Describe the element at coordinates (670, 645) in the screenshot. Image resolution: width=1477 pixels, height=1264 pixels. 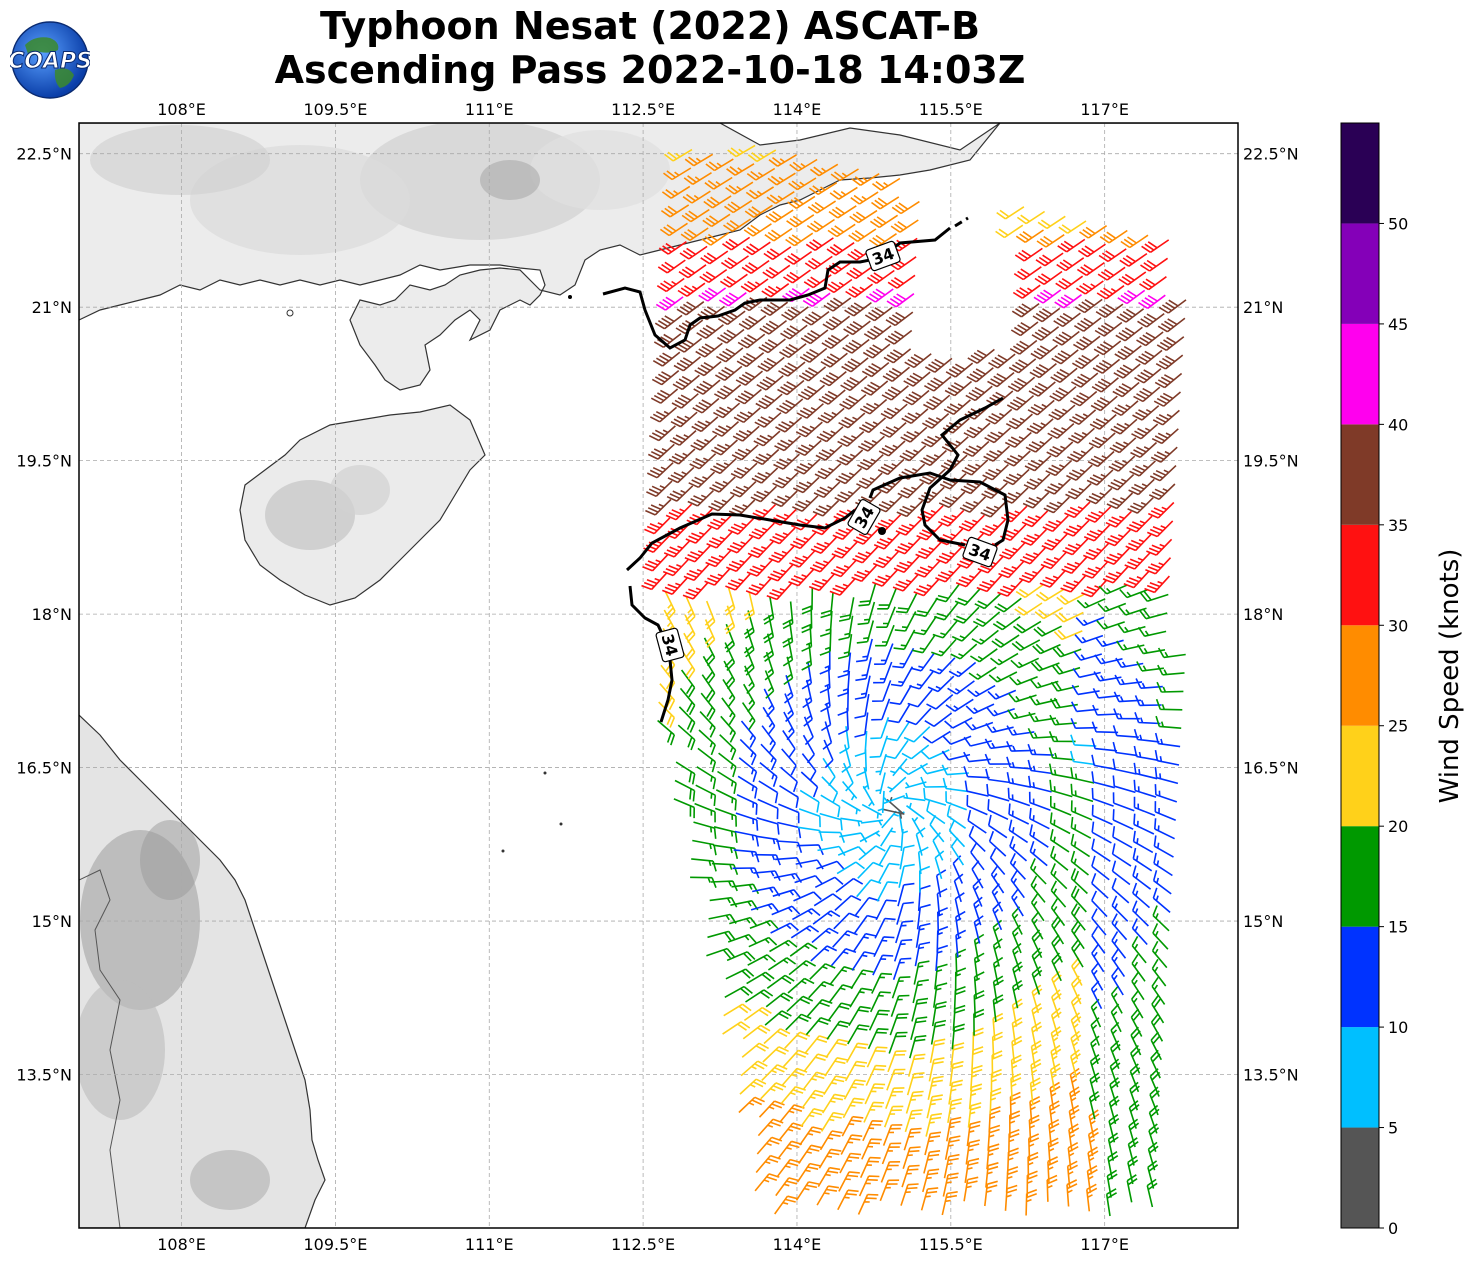
I see `contour-label: 34` at that location.